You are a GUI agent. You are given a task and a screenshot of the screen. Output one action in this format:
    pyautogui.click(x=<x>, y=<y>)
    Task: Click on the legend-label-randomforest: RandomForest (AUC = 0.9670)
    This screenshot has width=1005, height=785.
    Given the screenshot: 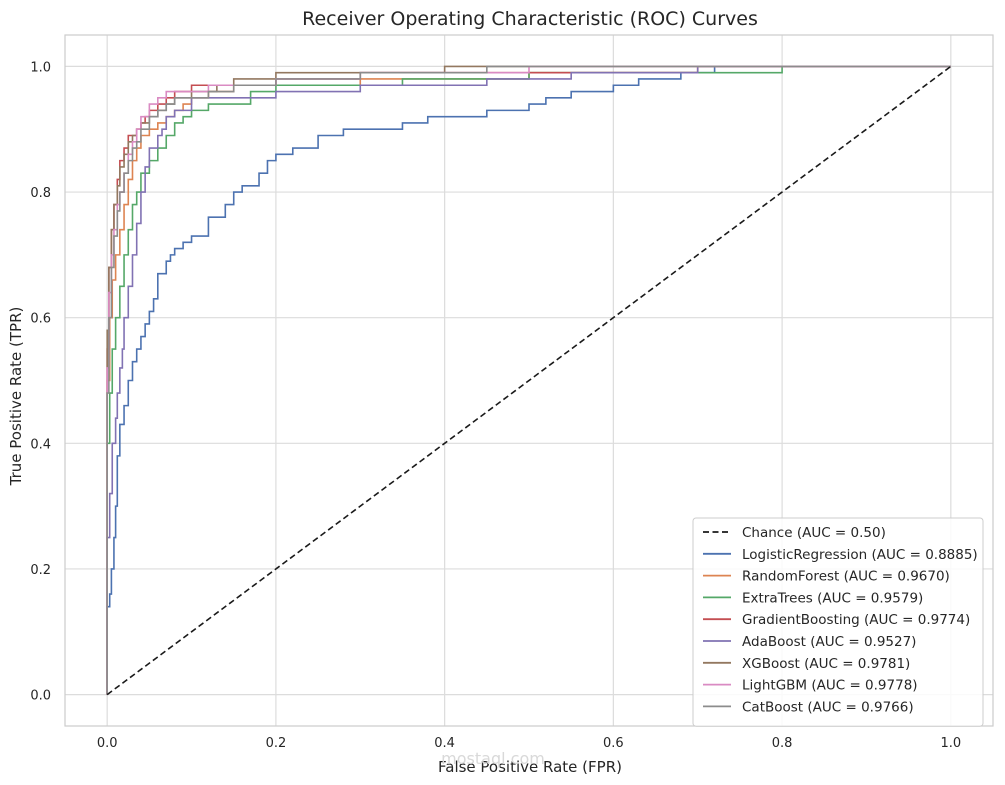 What is the action you would take?
    pyautogui.click(x=846, y=577)
    